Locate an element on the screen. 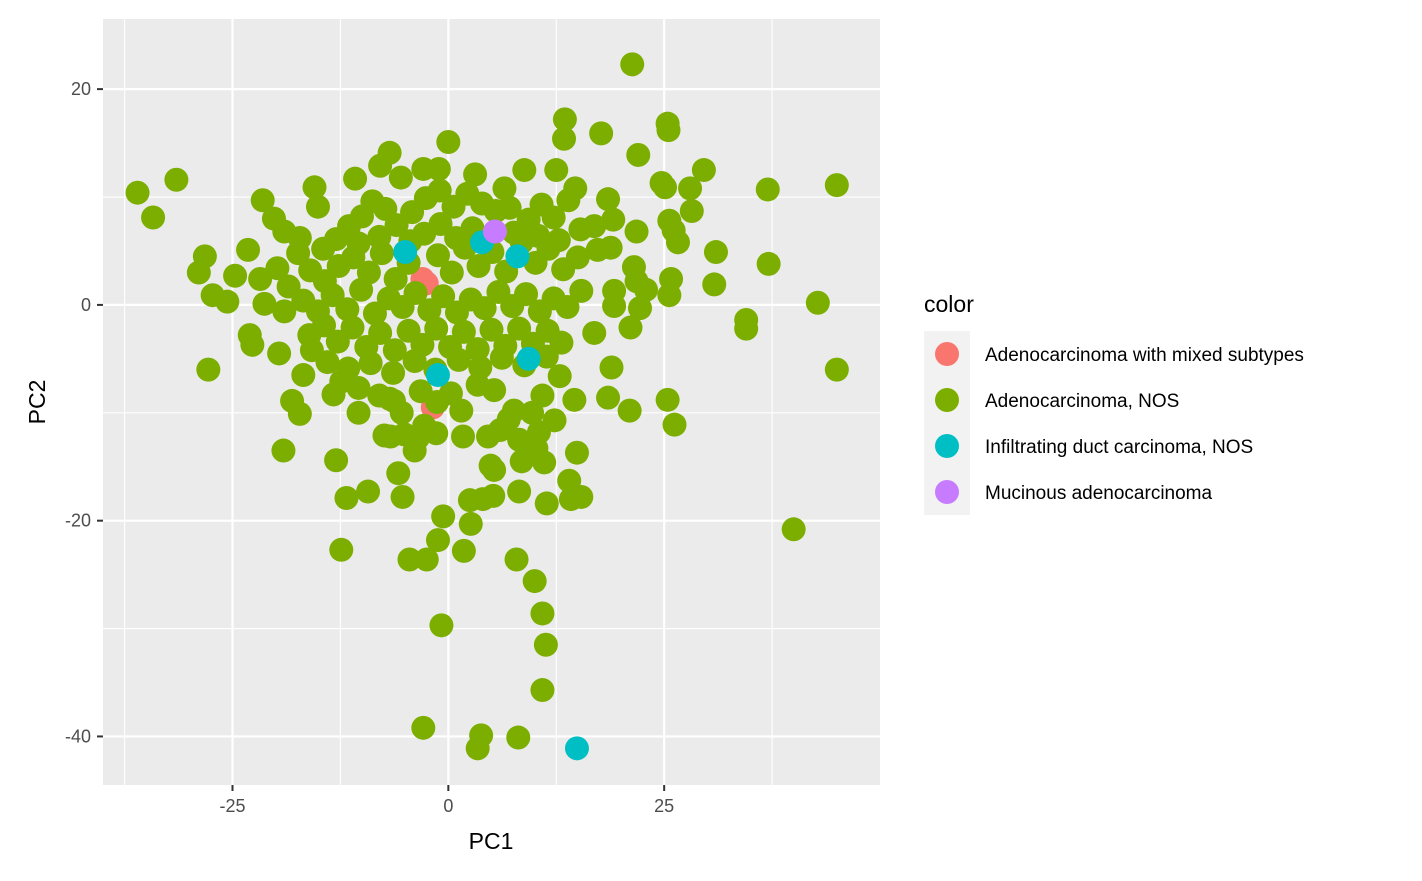  legend-label: Infiltrating duct carcinoma, NOS is located at coordinates (1119, 447).